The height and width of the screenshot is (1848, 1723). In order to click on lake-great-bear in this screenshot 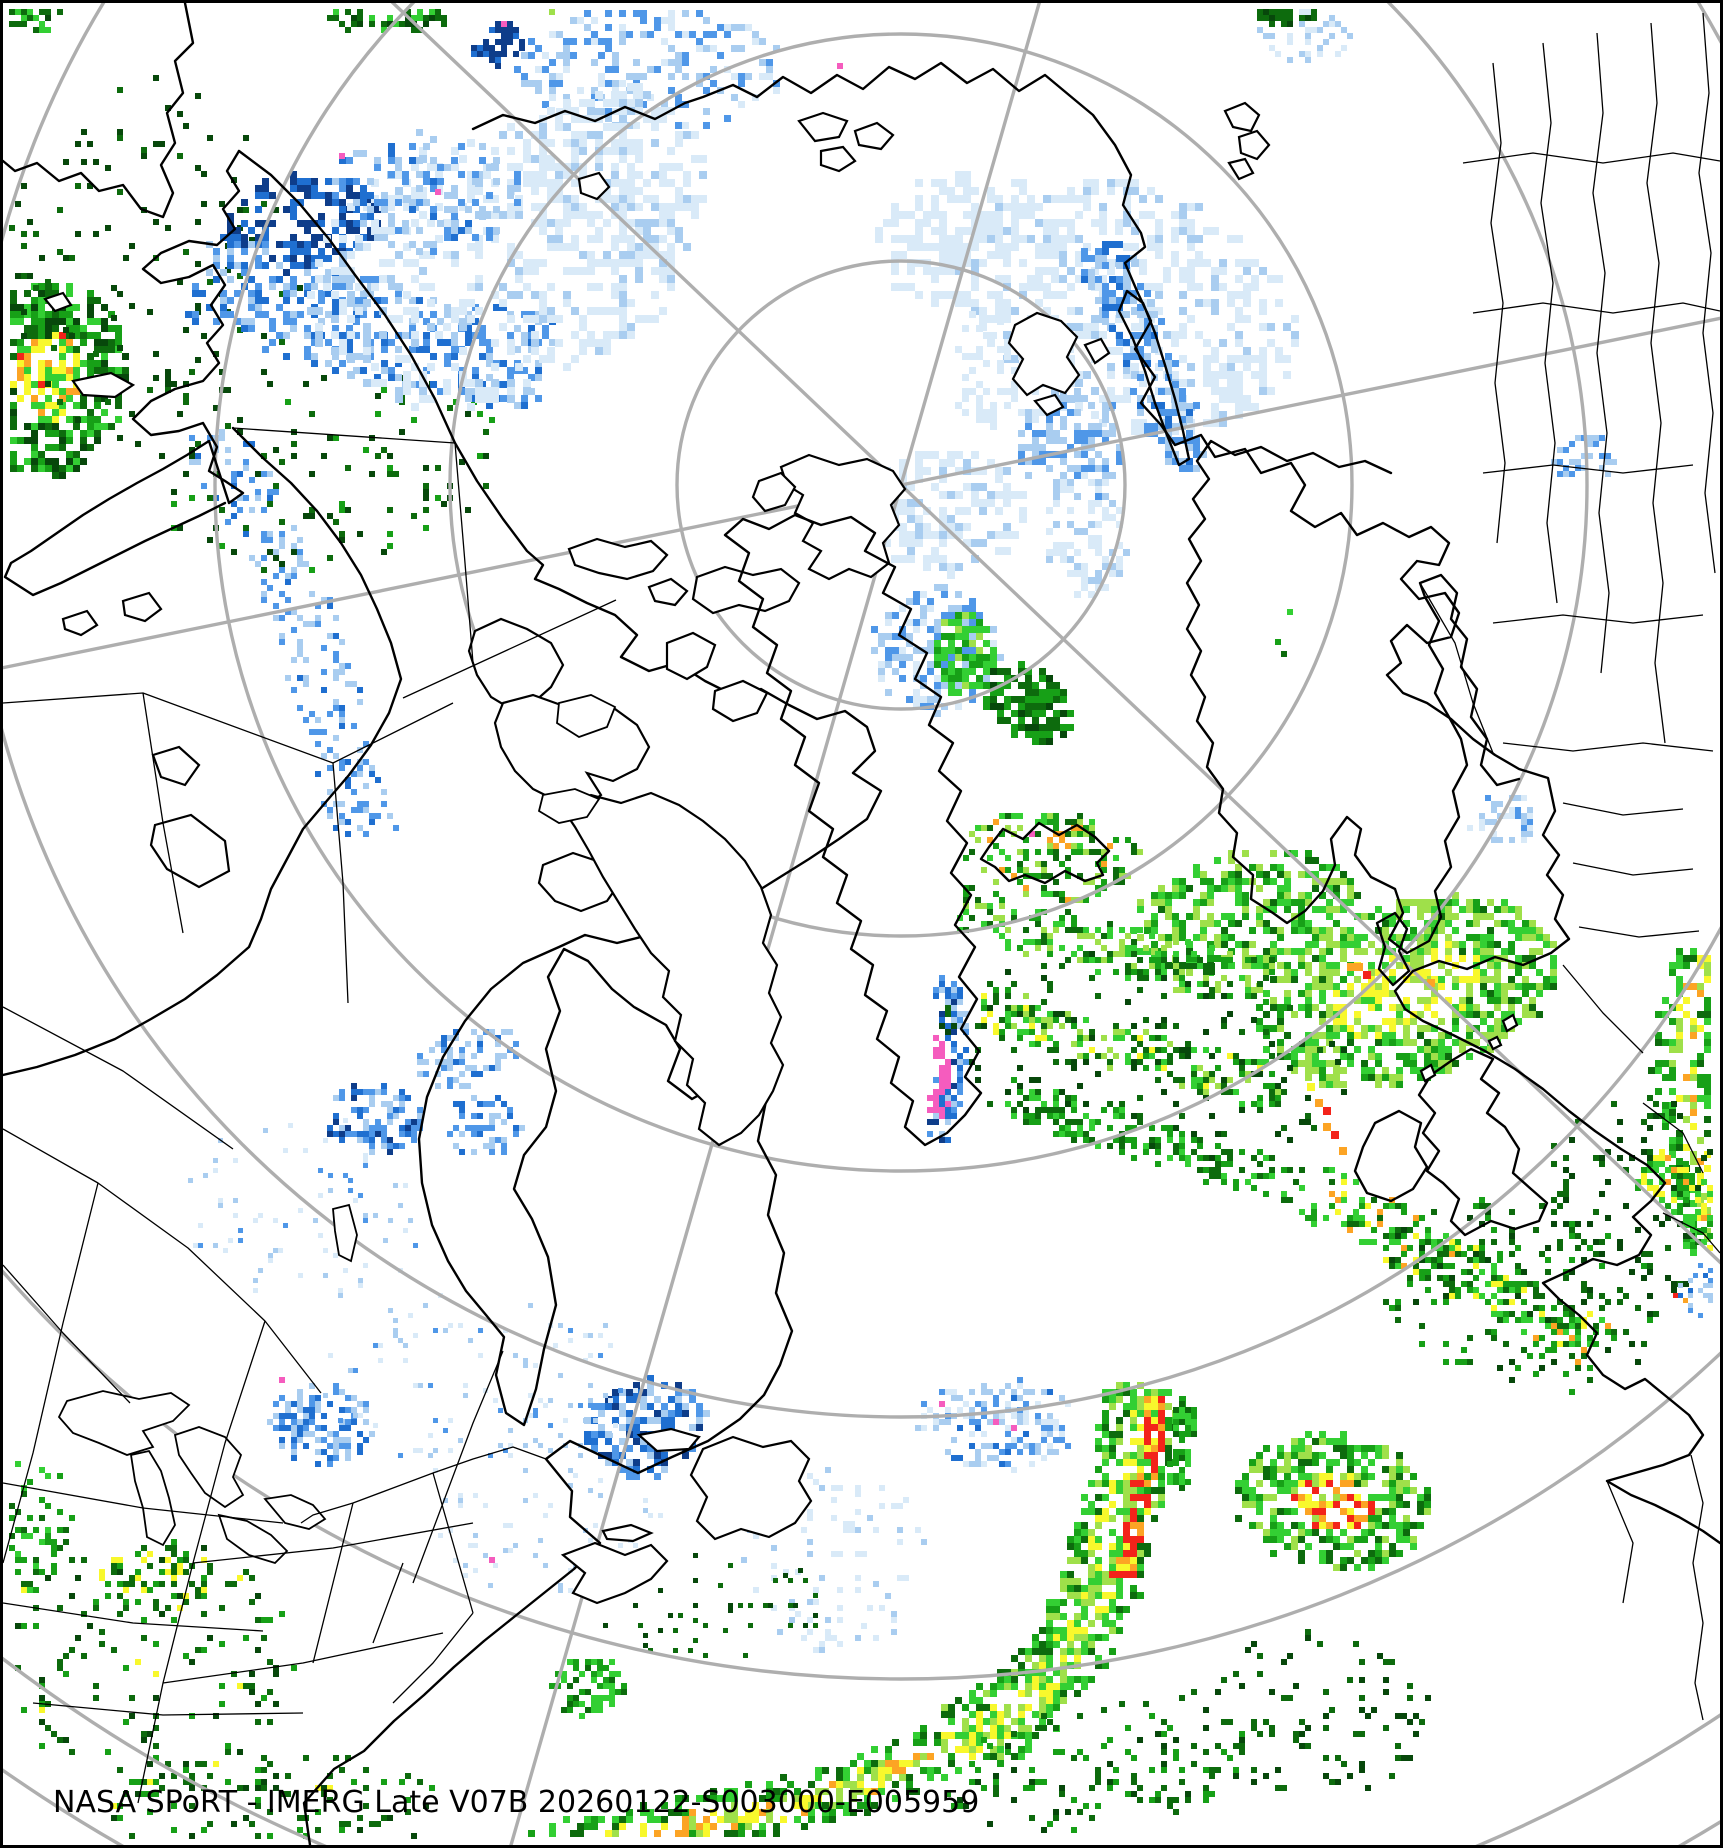, I will do `click(474, 978)`.